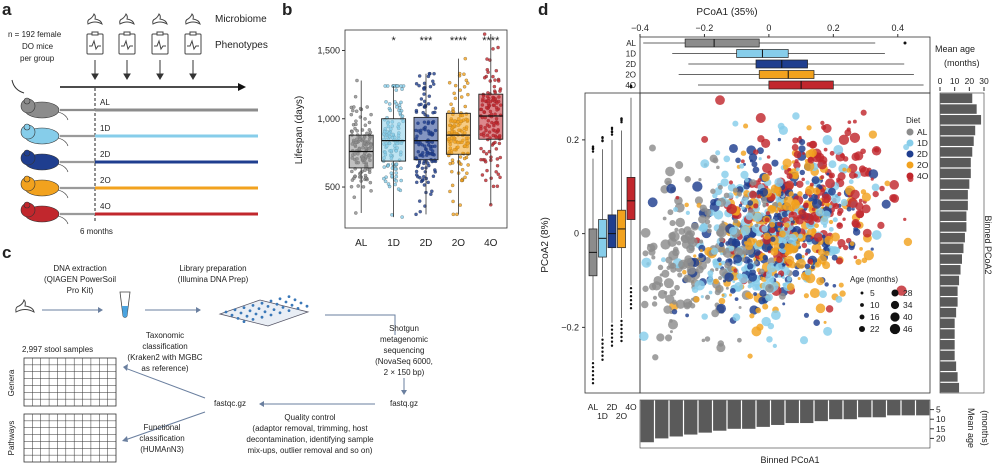 The height and width of the screenshot is (470, 1000). I want to click on clipboard-icon, so click(160, 43).